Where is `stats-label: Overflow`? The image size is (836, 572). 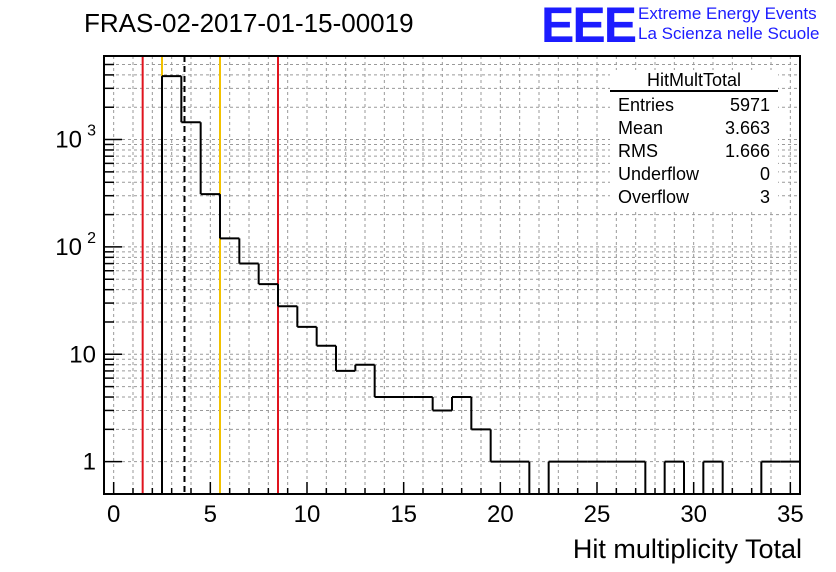
stats-label: Overflow is located at coordinates (654, 197).